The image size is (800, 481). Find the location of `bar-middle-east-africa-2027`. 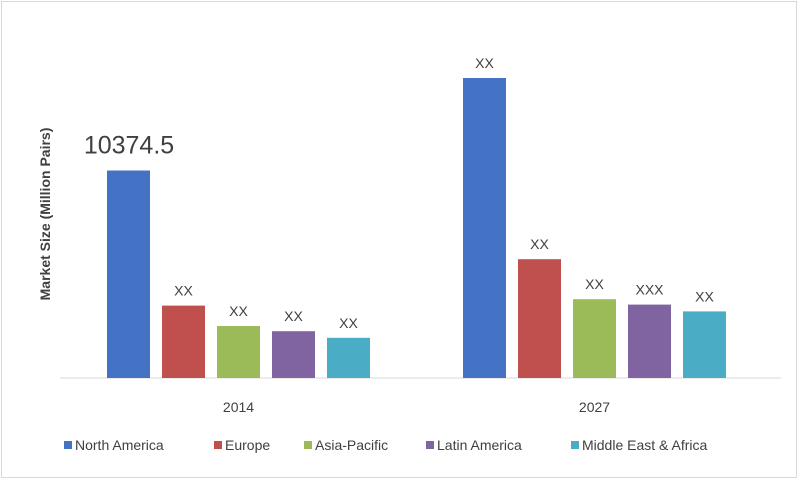

bar-middle-east-africa-2027 is located at coordinates (704, 344).